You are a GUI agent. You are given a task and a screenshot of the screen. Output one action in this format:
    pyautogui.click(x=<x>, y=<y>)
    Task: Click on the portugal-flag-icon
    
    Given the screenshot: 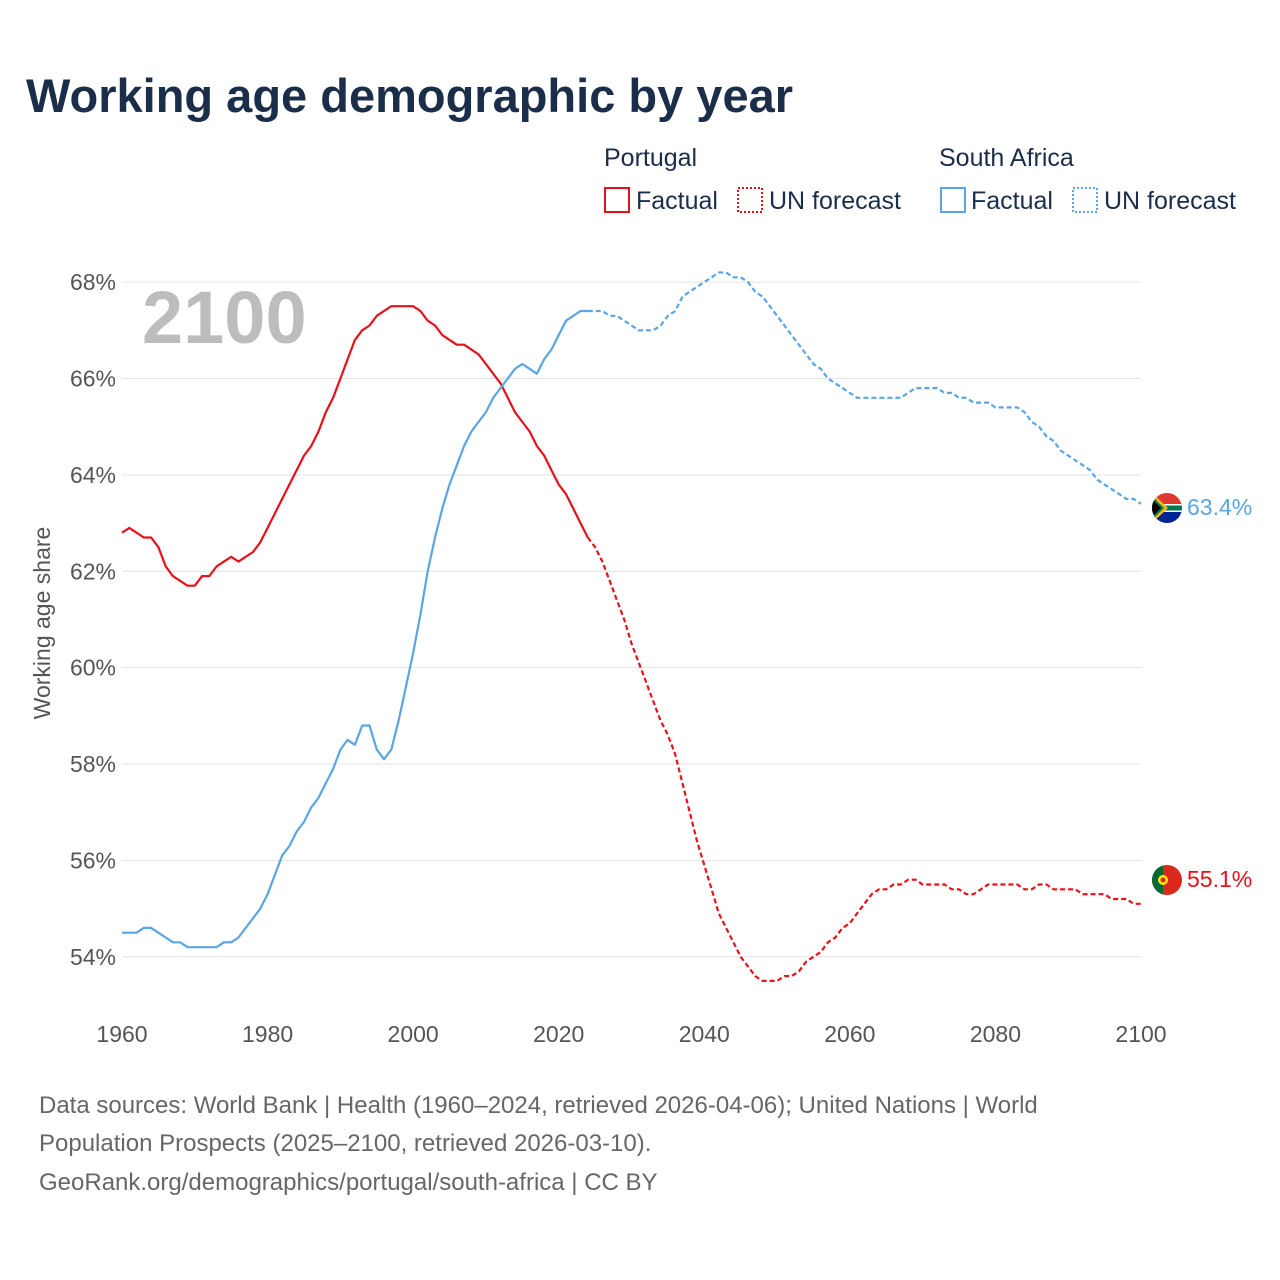 What is the action you would take?
    pyautogui.click(x=1167, y=880)
    